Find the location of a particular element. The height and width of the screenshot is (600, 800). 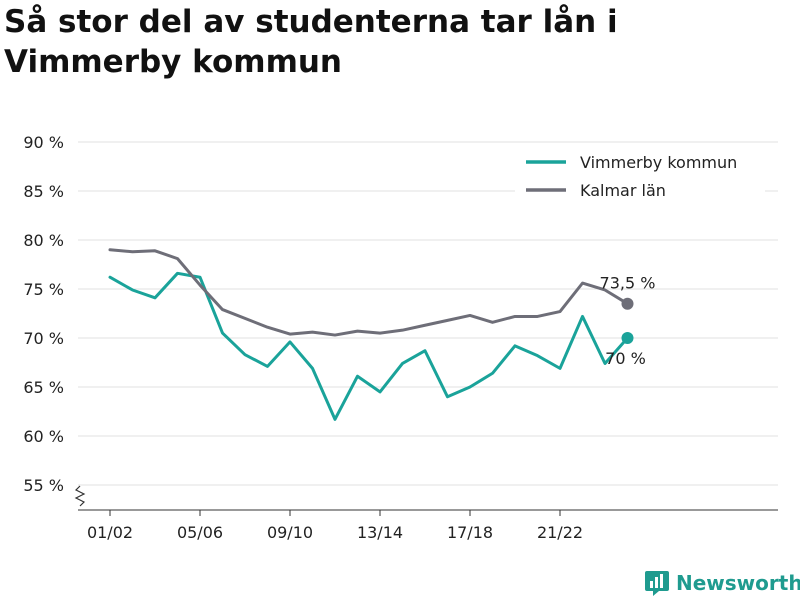

x-tick-label: 17/18 is located at coordinates (470, 532).